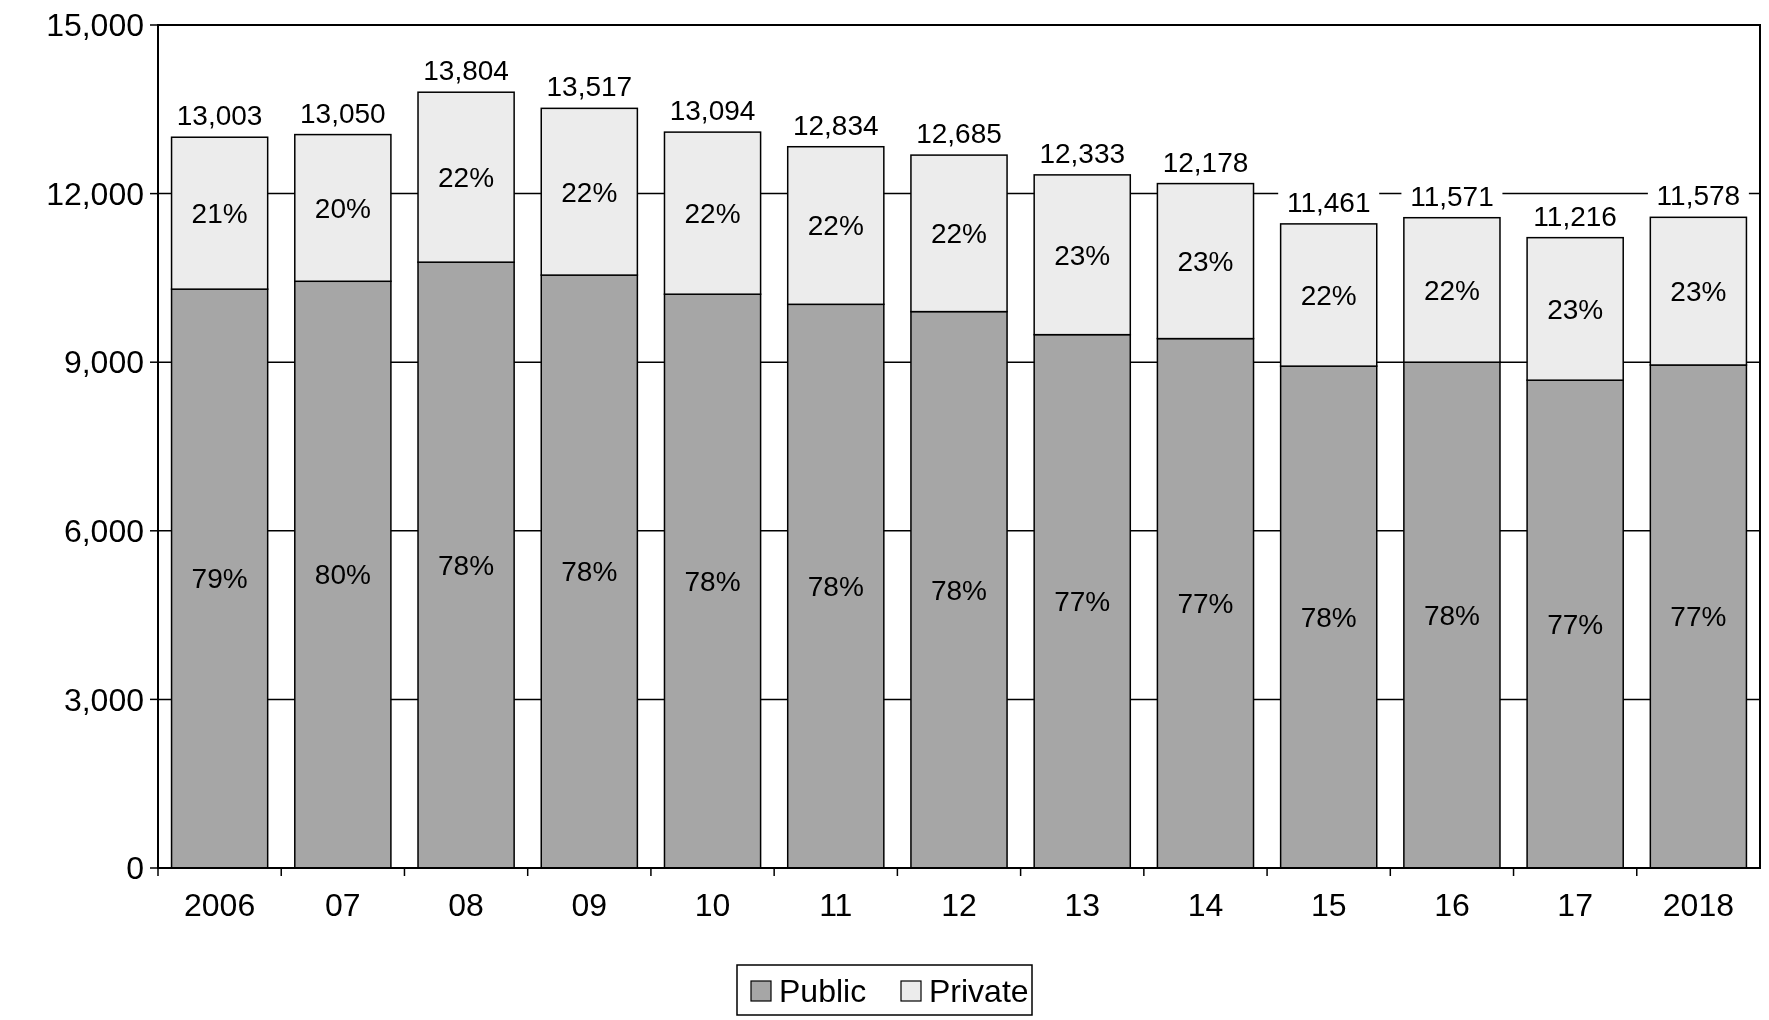 This screenshot has width=1769, height=1020. Describe the element at coordinates (1205, 905) in the screenshot. I see `x-tick-label: 14` at that location.